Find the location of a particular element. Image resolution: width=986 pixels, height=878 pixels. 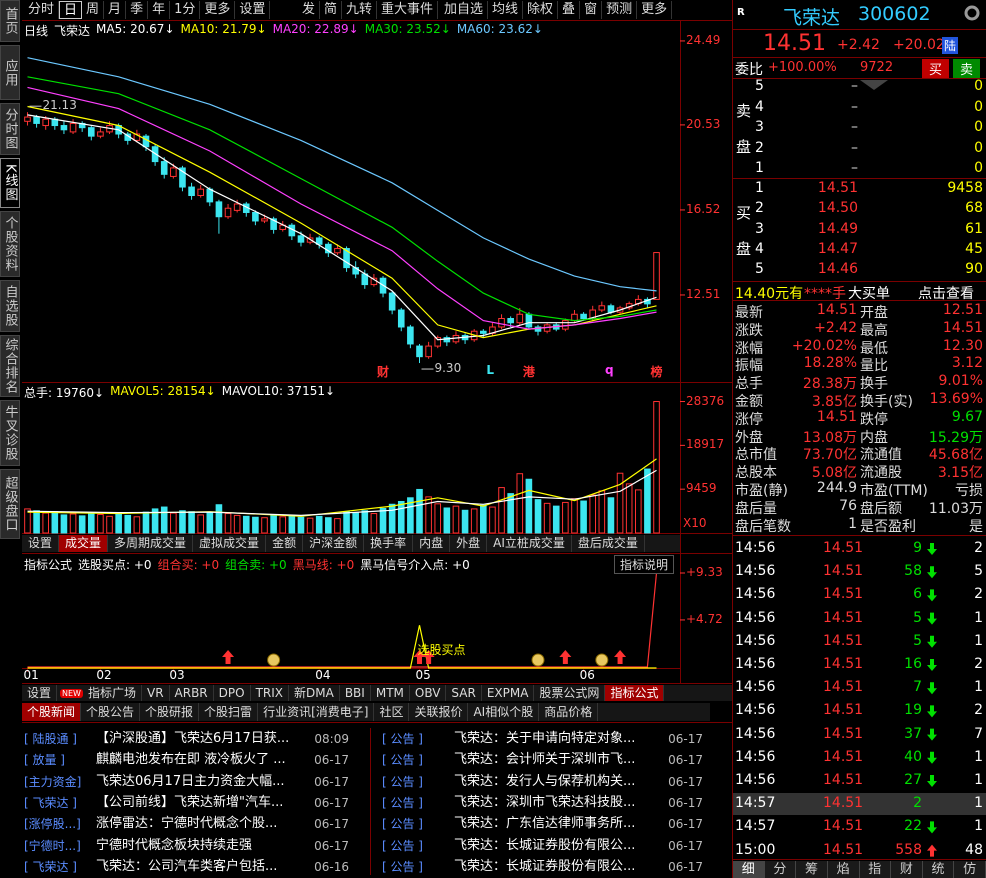

quote-tab: 焰 is located at coordinates (843, 869).